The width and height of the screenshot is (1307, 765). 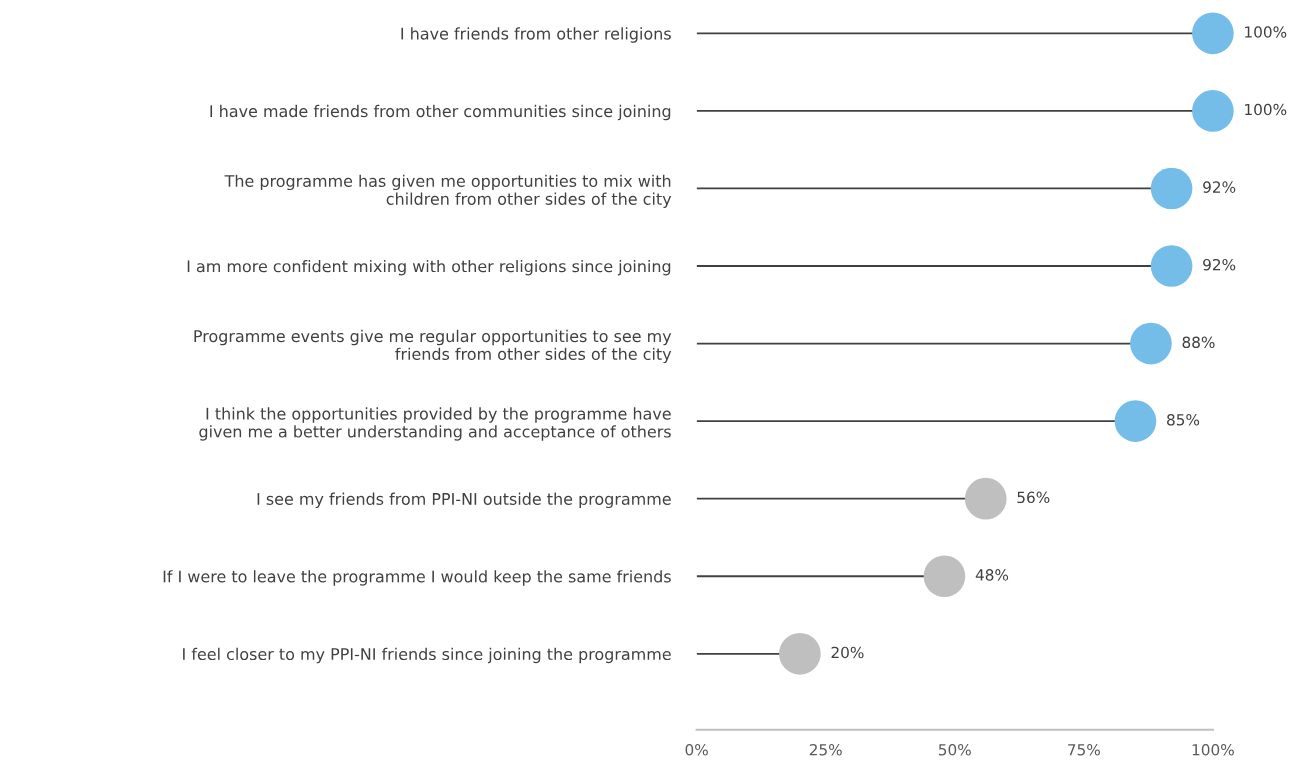 I want to click on y-tick-label: Programme events give me regular opportunities to see my friends from other sides of the city, so click(x=433, y=346).